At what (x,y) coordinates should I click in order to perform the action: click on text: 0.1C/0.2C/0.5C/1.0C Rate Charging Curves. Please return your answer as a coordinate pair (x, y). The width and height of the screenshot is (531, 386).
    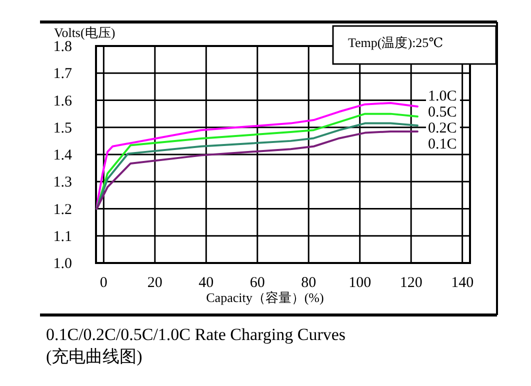
    Looking at the image, I should click on (196, 334).